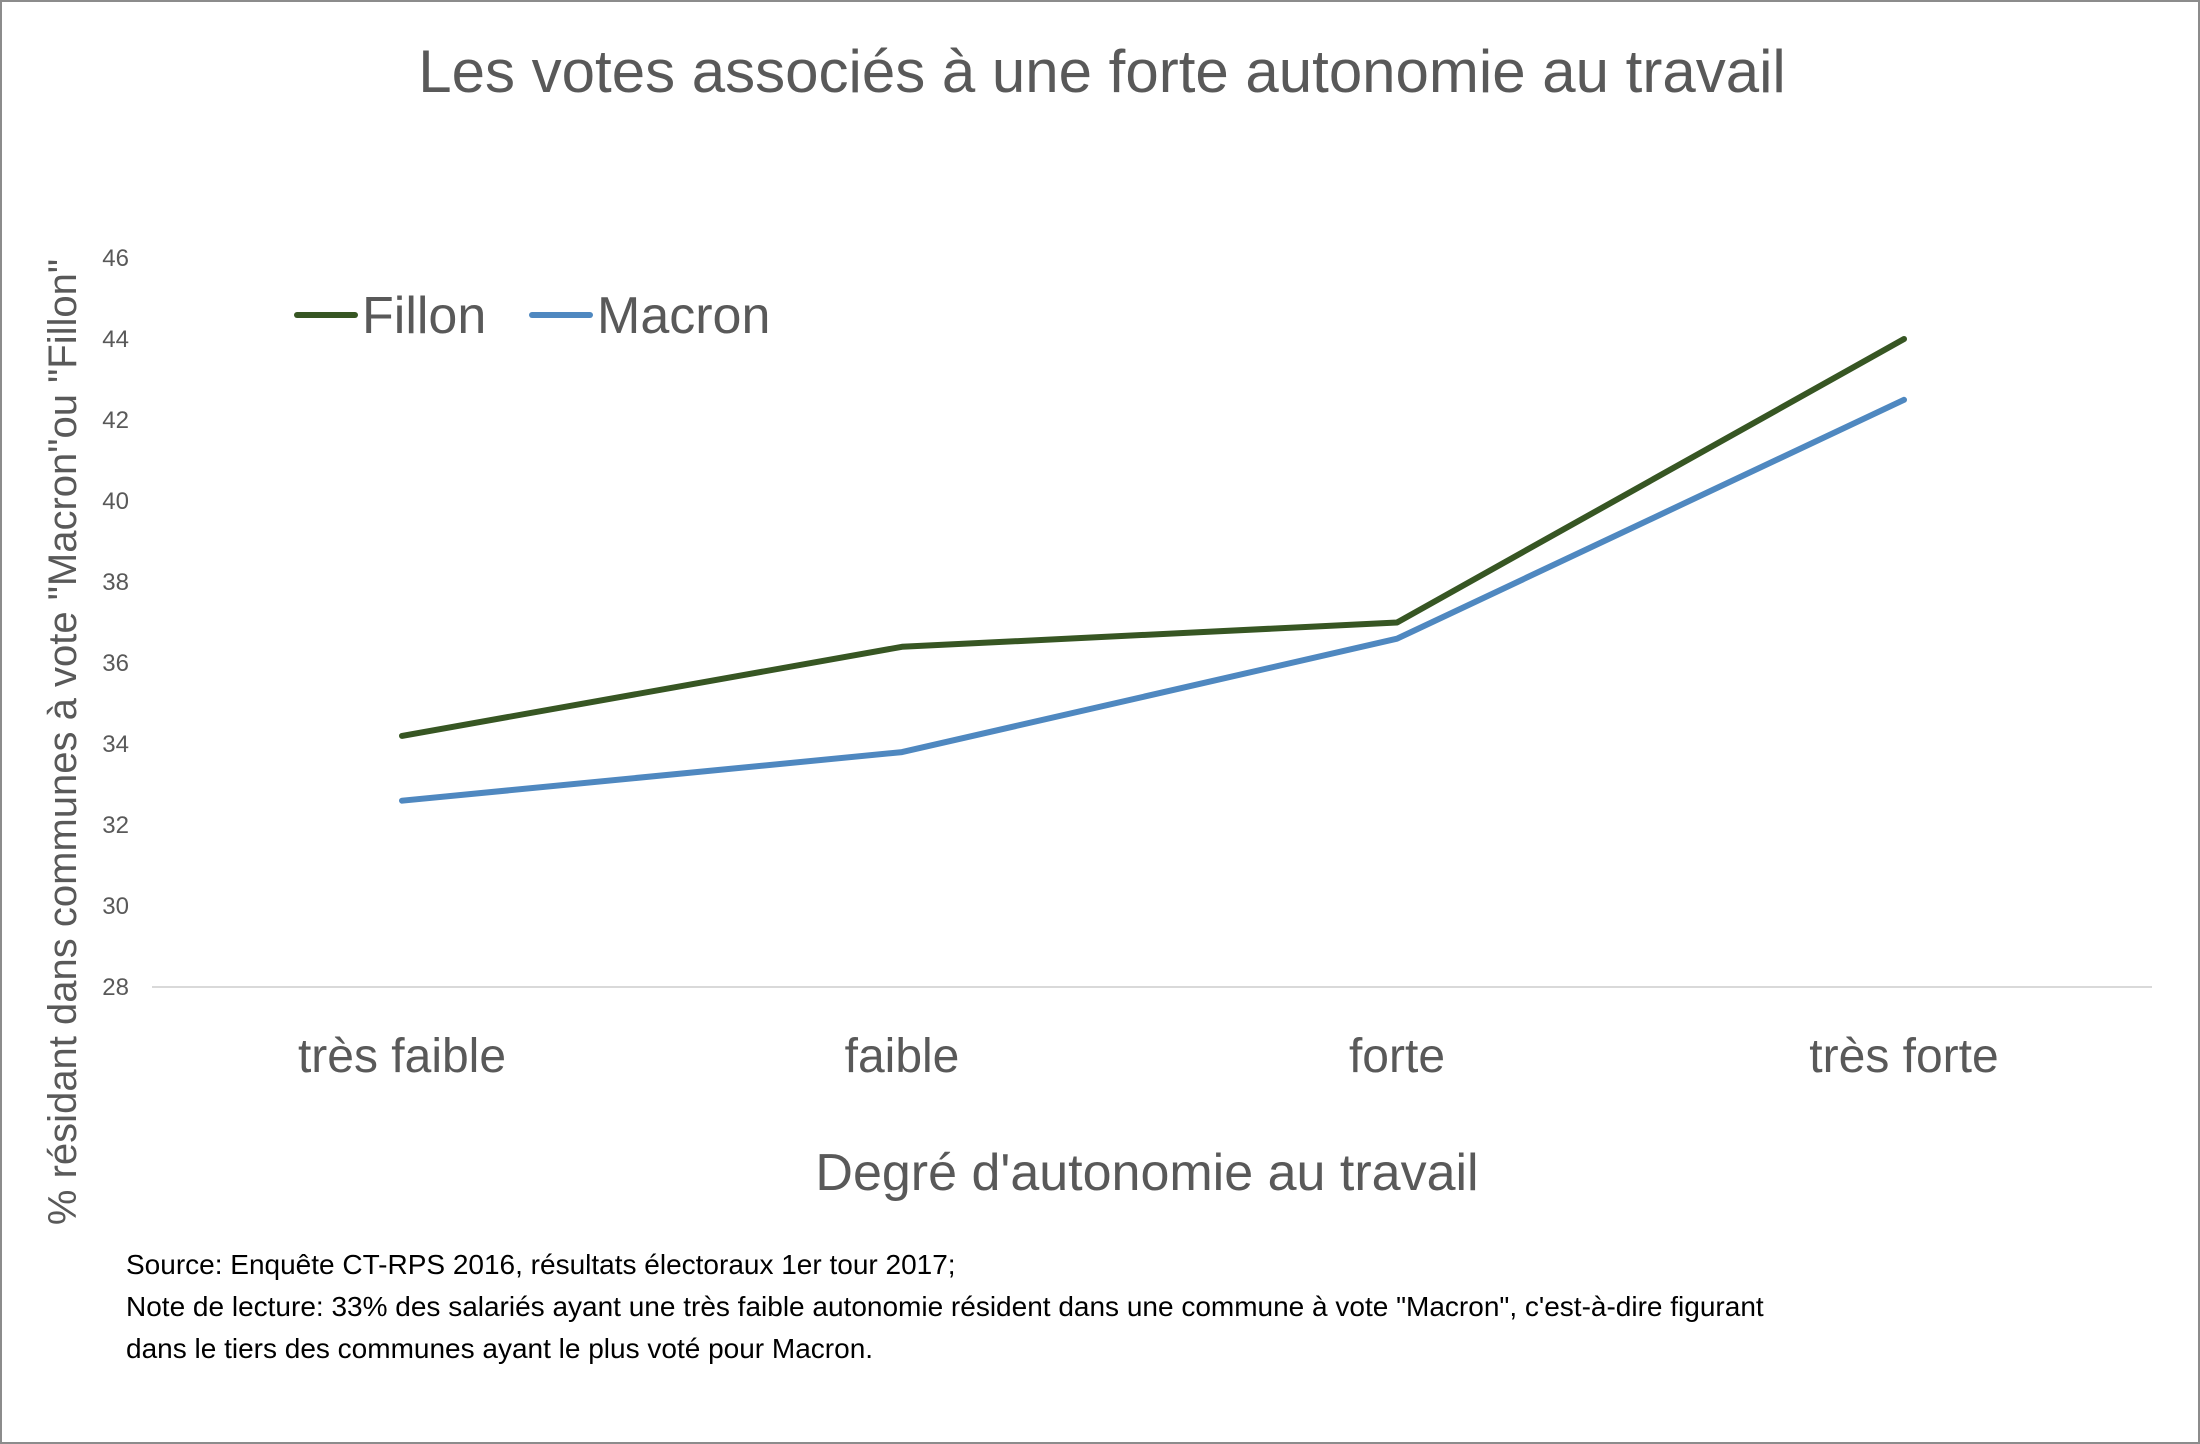 The width and height of the screenshot is (2200, 1444). I want to click on x-tick-label: très faible, so click(402, 1056).